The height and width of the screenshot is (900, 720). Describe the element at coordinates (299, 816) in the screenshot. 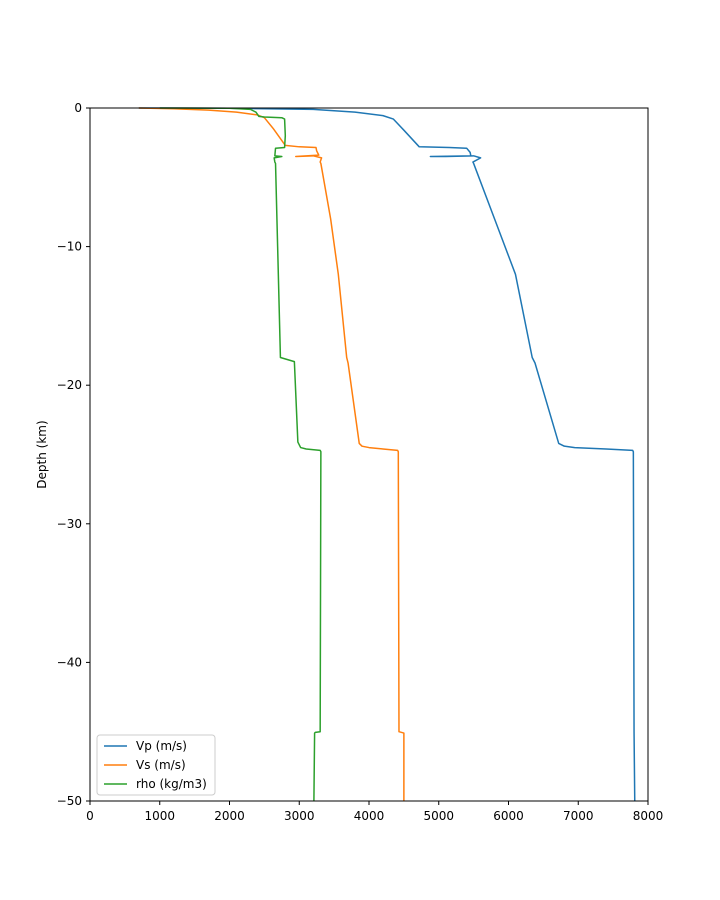

I see `x-tick-label: 3000` at that location.